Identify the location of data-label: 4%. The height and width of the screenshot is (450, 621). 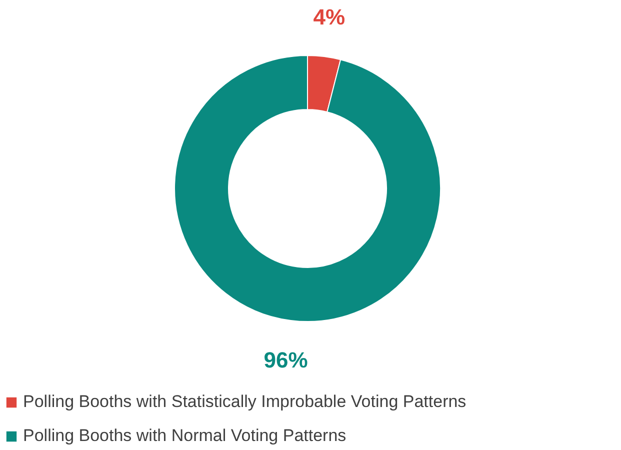
(329, 17).